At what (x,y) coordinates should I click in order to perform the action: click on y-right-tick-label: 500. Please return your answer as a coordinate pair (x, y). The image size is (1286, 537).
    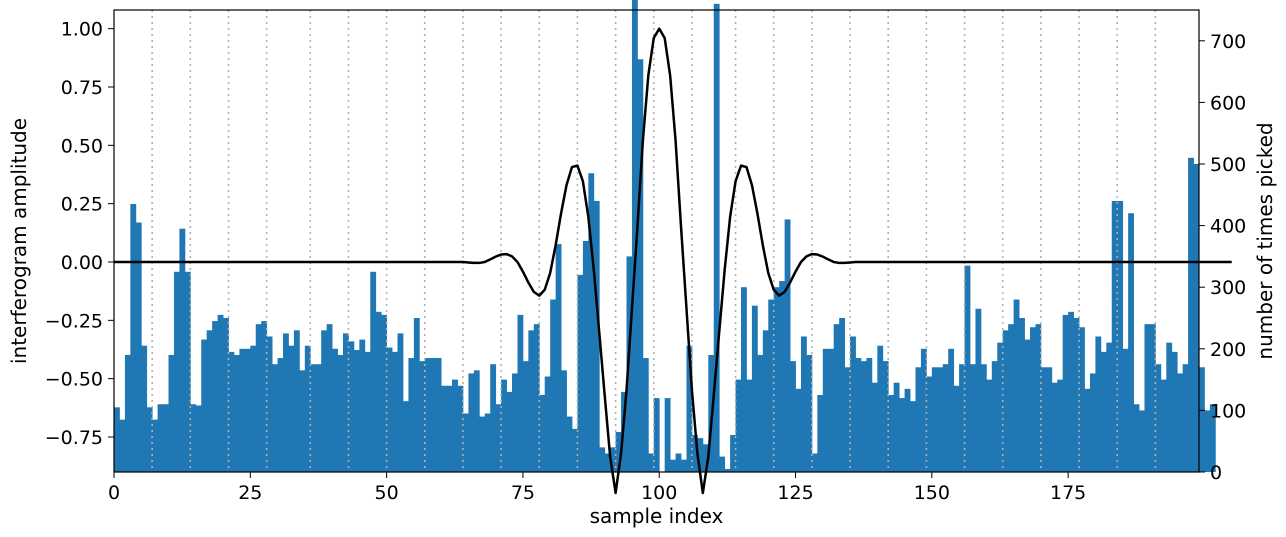
    Looking at the image, I should click on (1228, 165).